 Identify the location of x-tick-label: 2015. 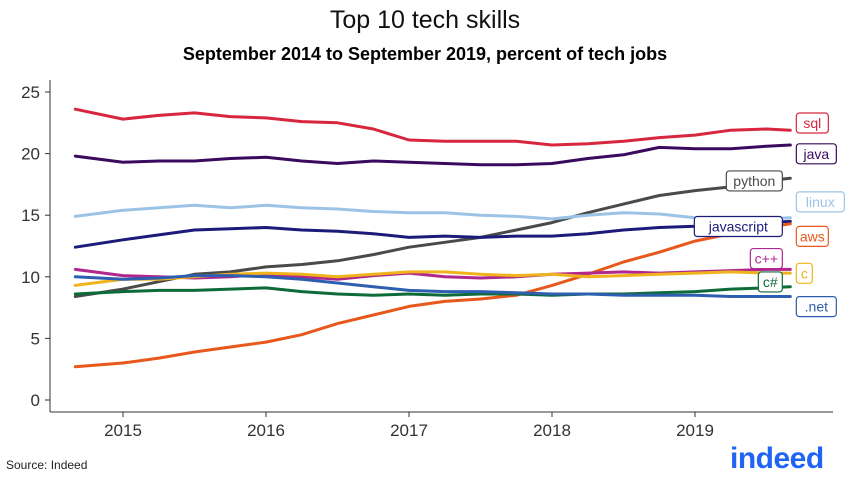
(123, 430).